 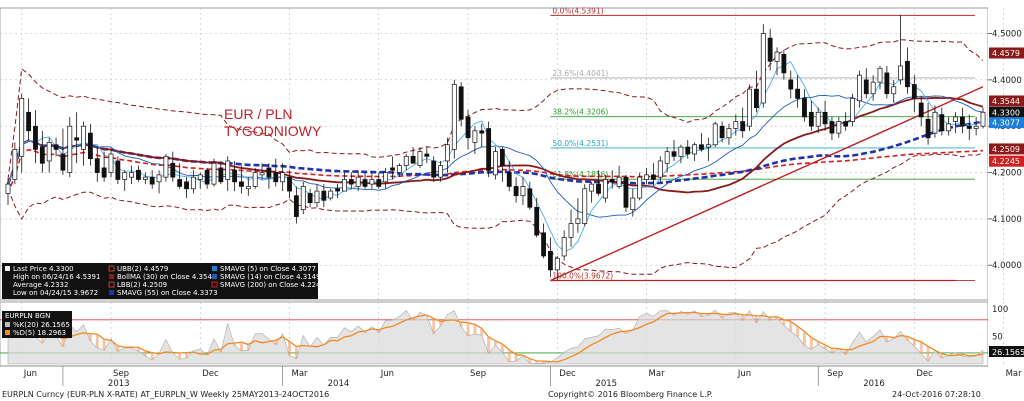 What do you see at coordinates (214, 284) in the screenshot?
I see `legend-swatch-sma200` at bounding box center [214, 284].